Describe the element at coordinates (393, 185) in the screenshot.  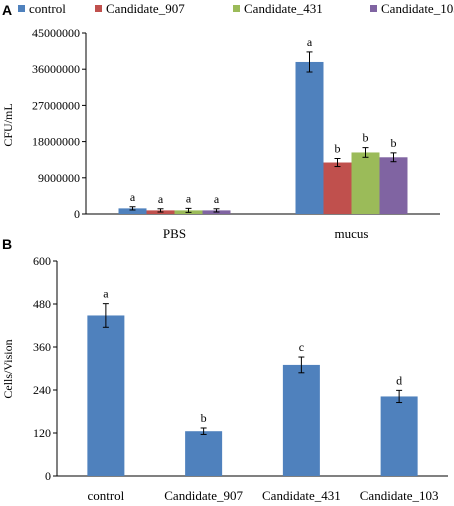
I see `bar-candidate_103-mucus` at that location.